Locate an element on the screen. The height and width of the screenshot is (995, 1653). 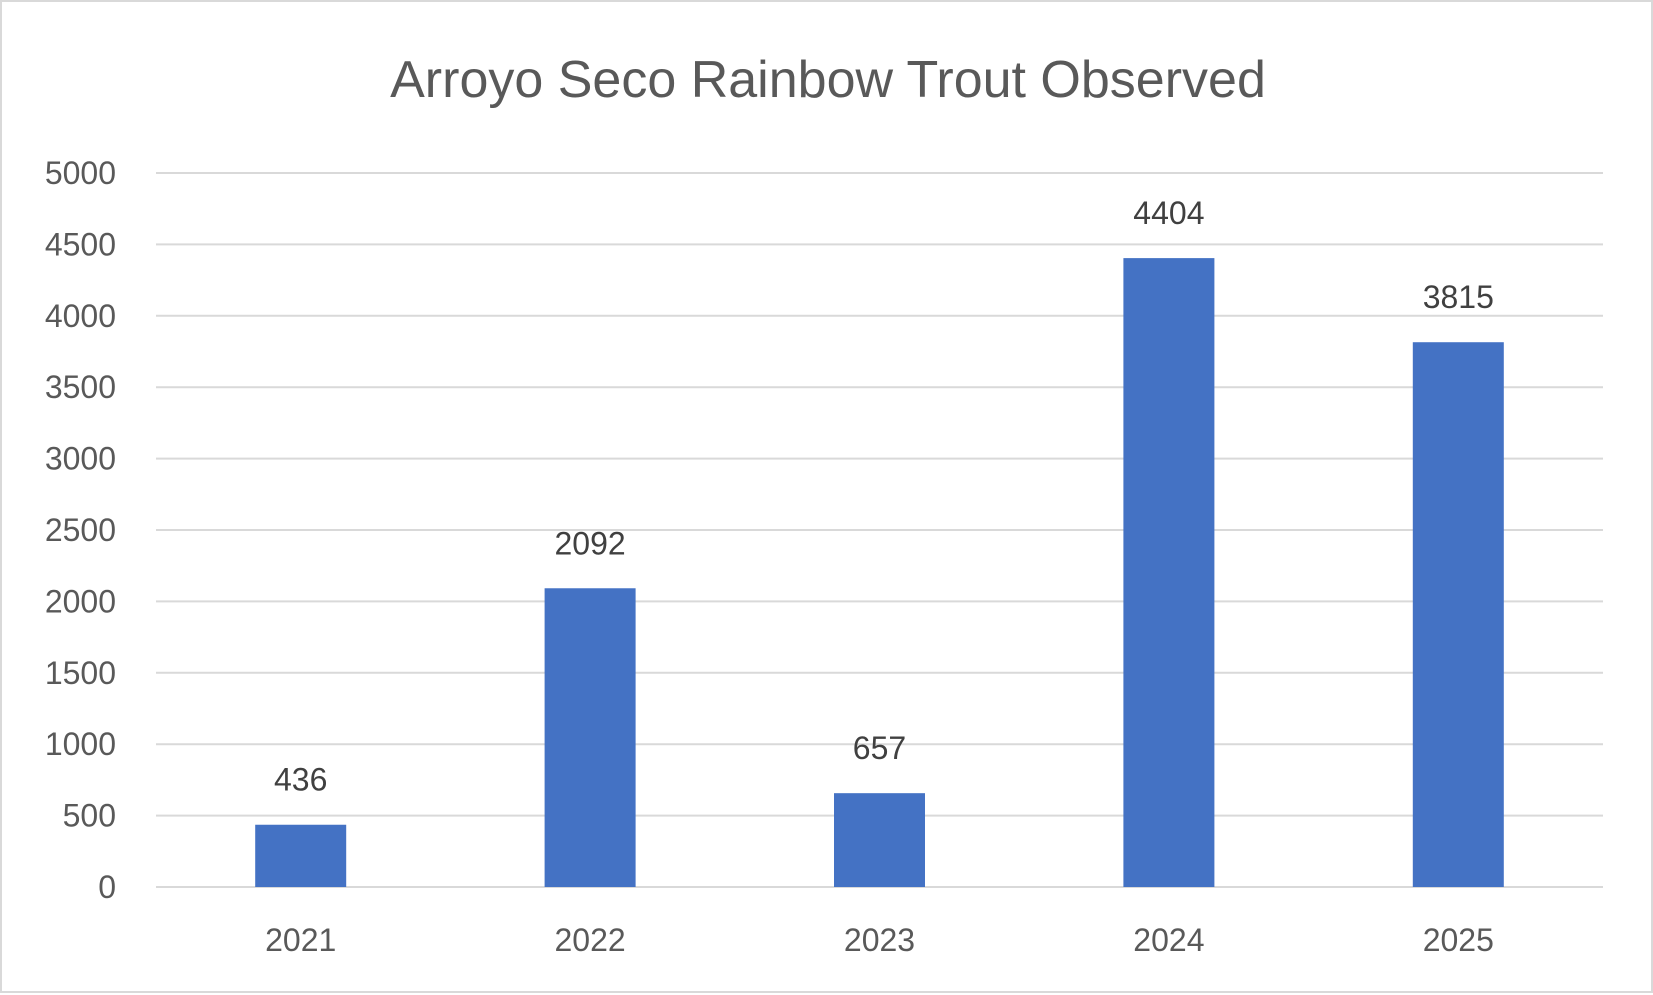
data-label: 436 is located at coordinates (300, 780).